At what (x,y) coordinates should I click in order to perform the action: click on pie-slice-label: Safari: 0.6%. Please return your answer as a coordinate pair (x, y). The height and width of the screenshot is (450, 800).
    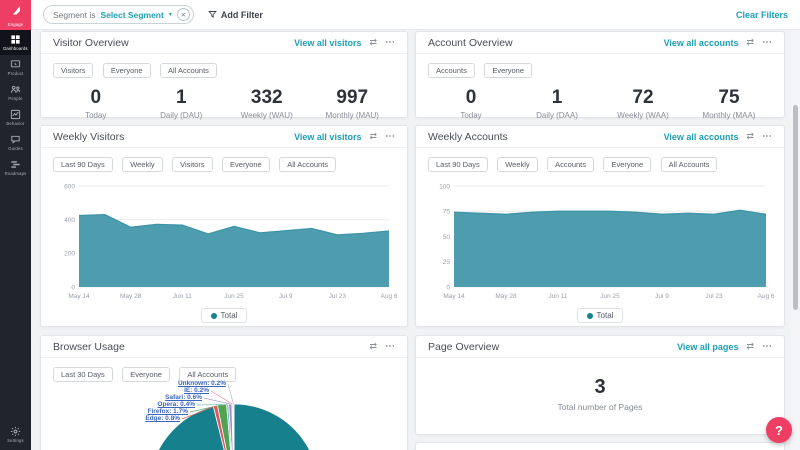
    Looking at the image, I should click on (183, 397).